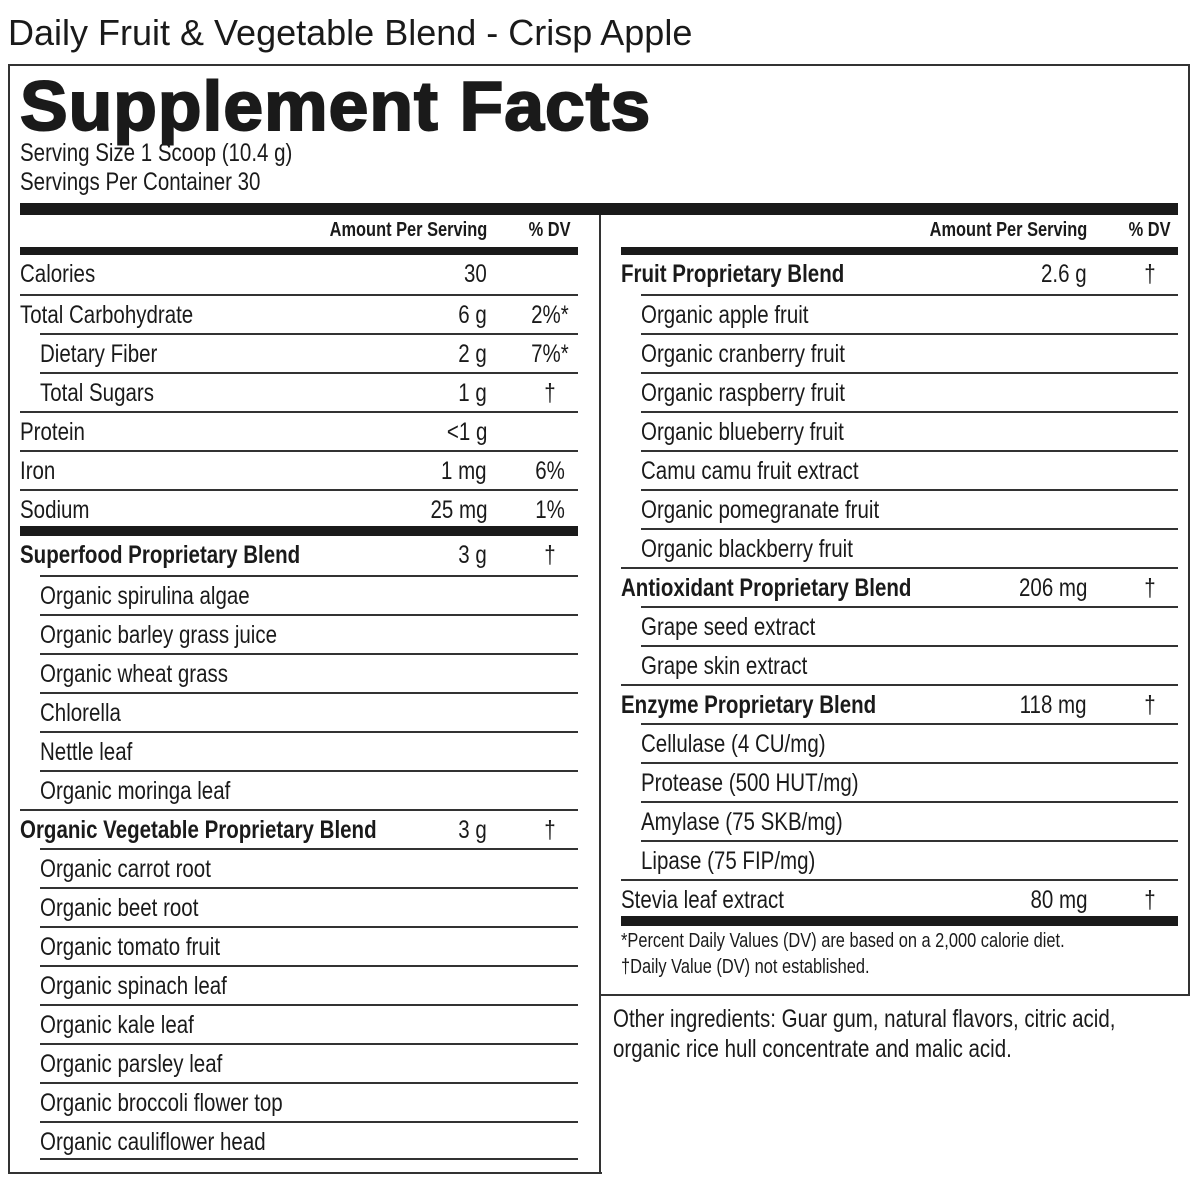 The width and height of the screenshot is (1200, 1200). I want to click on ingredient-name: Iron, so click(38, 471).